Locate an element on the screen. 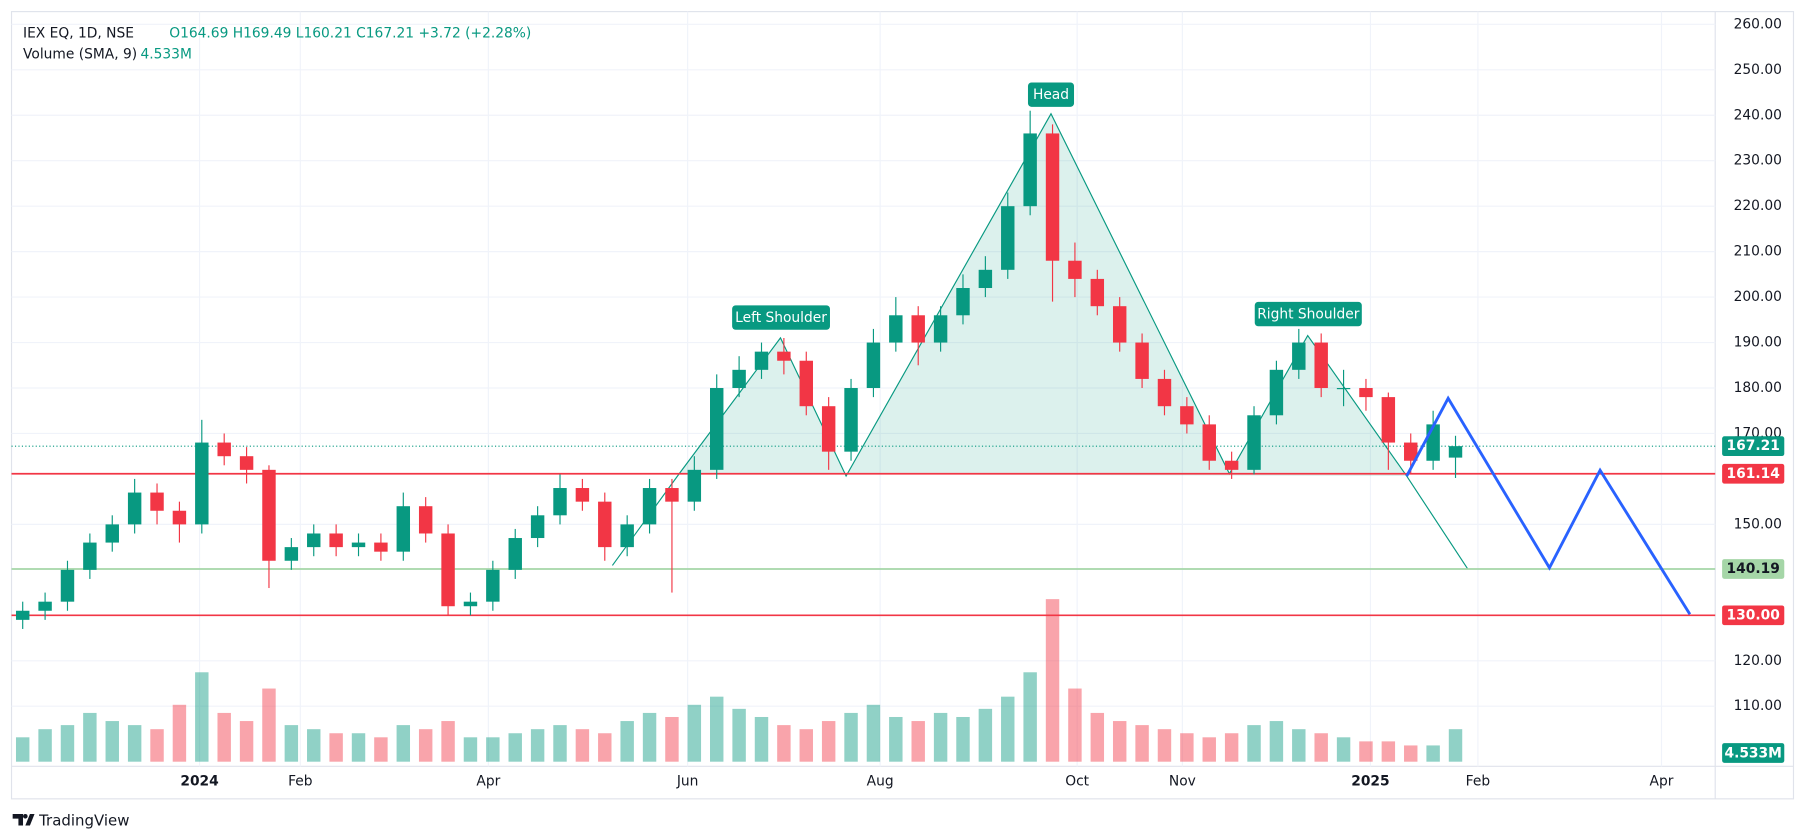 The width and height of the screenshot is (1805, 836). y-tick-label: 220.00 is located at coordinates (1758, 206).